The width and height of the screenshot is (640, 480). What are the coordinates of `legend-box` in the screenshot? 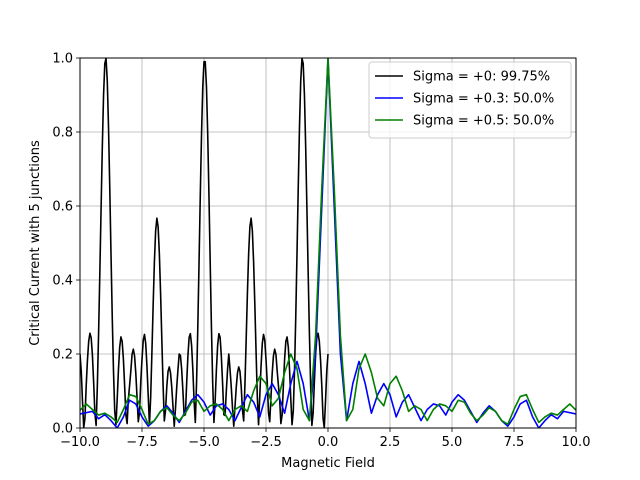 It's located at (470, 100).